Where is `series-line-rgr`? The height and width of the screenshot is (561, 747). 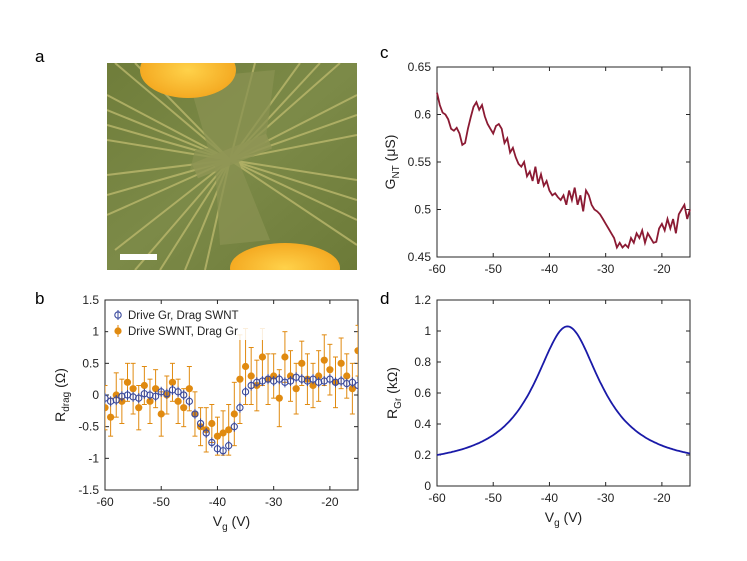 series-line-rgr is located at coordinates (563, 390).